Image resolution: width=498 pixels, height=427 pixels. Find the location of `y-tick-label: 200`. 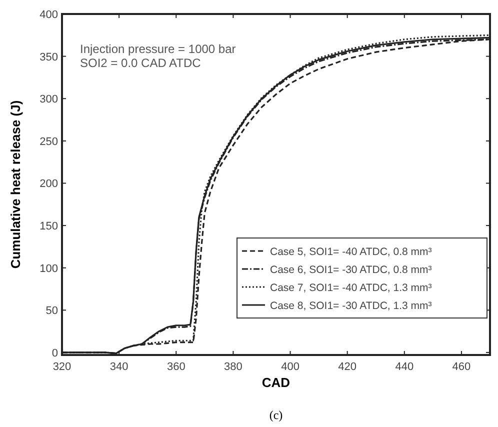

y-tick-label: 200 is located at coordinates (49, 184).